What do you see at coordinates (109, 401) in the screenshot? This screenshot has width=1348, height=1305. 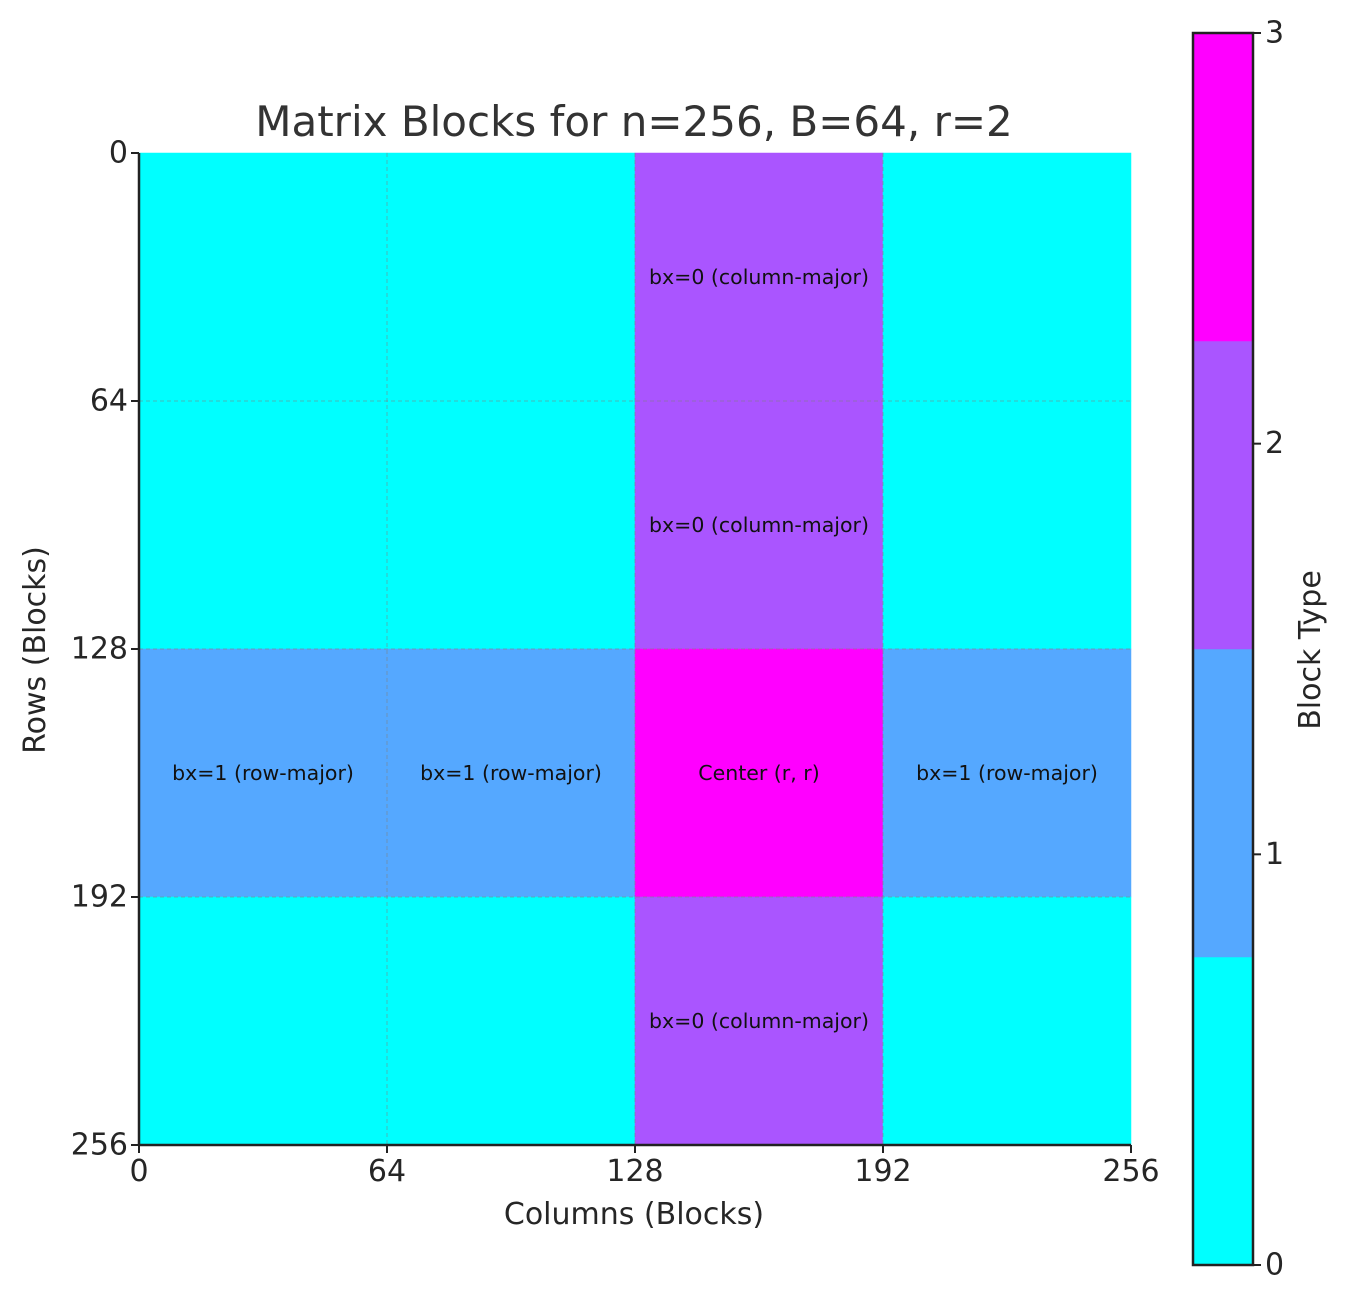 I see `y-tick-label: 64` at bounding box center [109, 401].